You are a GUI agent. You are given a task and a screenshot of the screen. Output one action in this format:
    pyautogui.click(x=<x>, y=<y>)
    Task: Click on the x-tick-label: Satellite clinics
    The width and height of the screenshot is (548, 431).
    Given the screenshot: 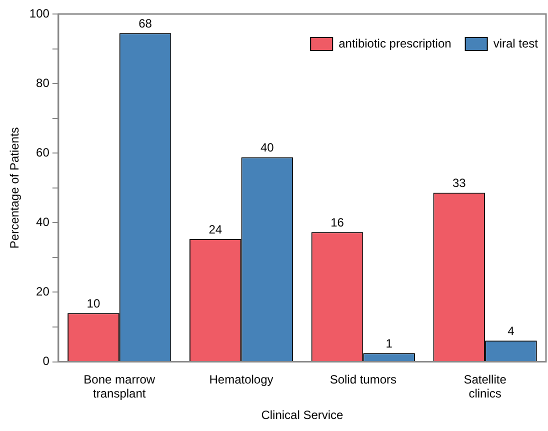 What is the action you would take?
    pyautogui.click(x=485, y=386)
    